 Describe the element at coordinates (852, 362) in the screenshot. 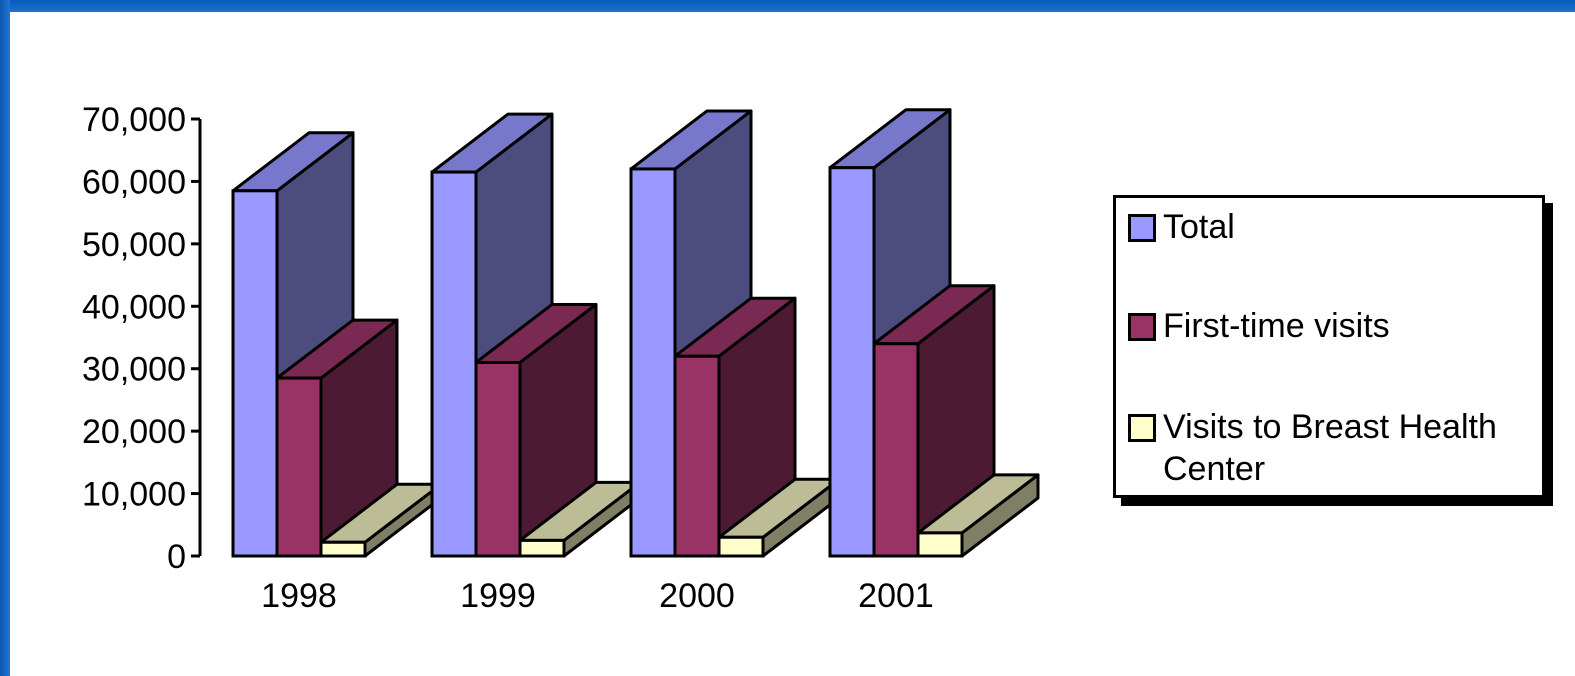

I see `bar-front-total-2001` at that location.